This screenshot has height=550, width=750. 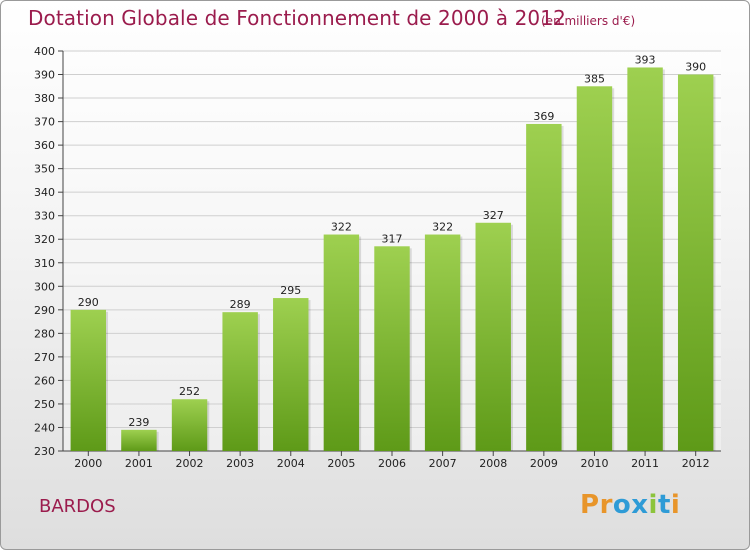 I want to click on place-name: BARDOS, so click(x=77, y=506).